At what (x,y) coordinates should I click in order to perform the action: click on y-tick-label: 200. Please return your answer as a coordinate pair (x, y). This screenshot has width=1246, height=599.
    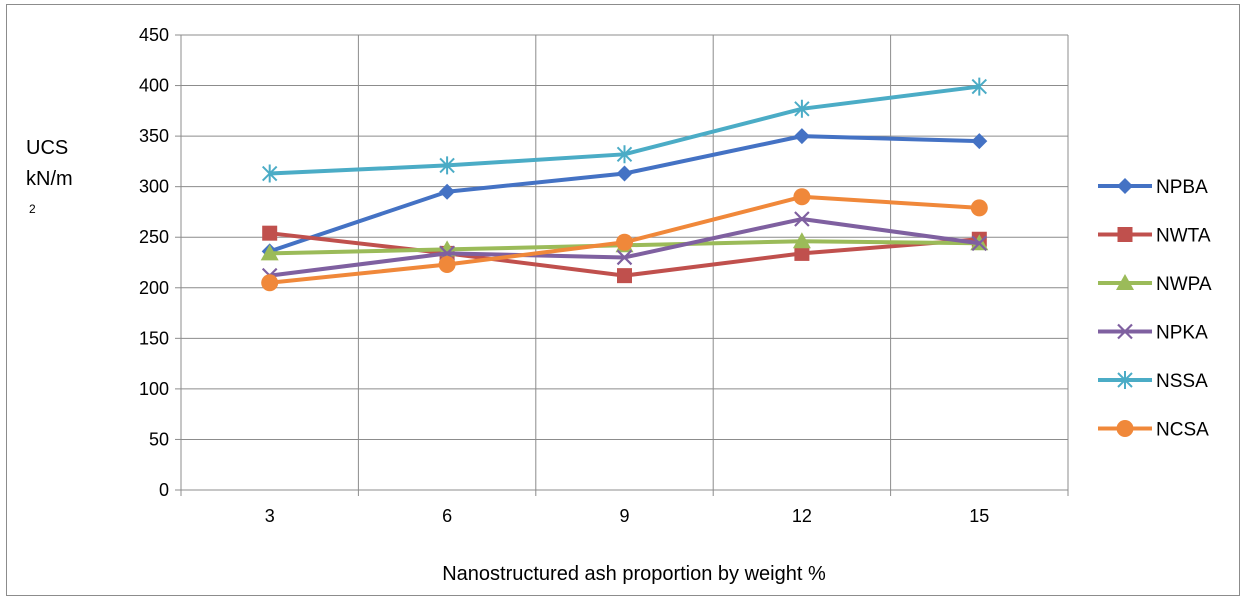
    Looking at the image, I should click on (154, 288).